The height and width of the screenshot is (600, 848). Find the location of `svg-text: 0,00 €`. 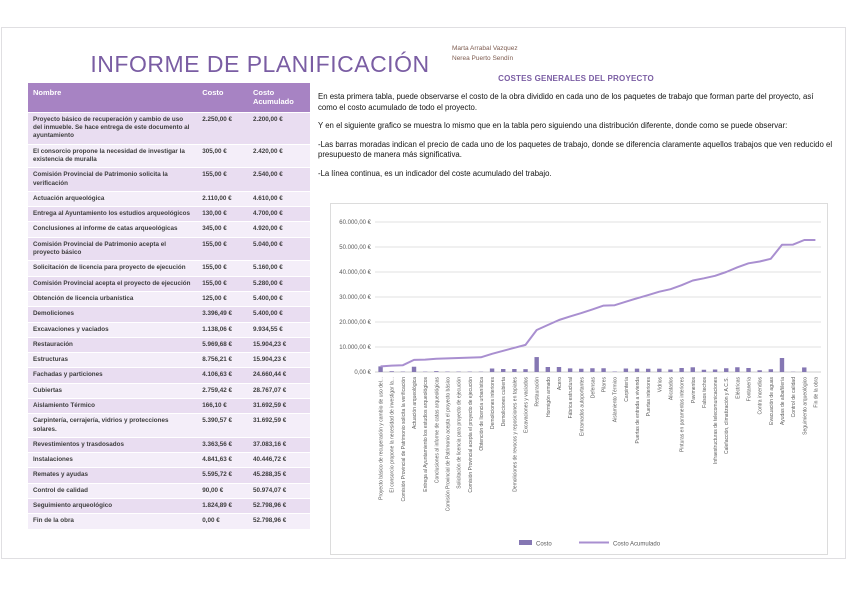

svg-text: 0,00 € is located at coordinates (362, 373).